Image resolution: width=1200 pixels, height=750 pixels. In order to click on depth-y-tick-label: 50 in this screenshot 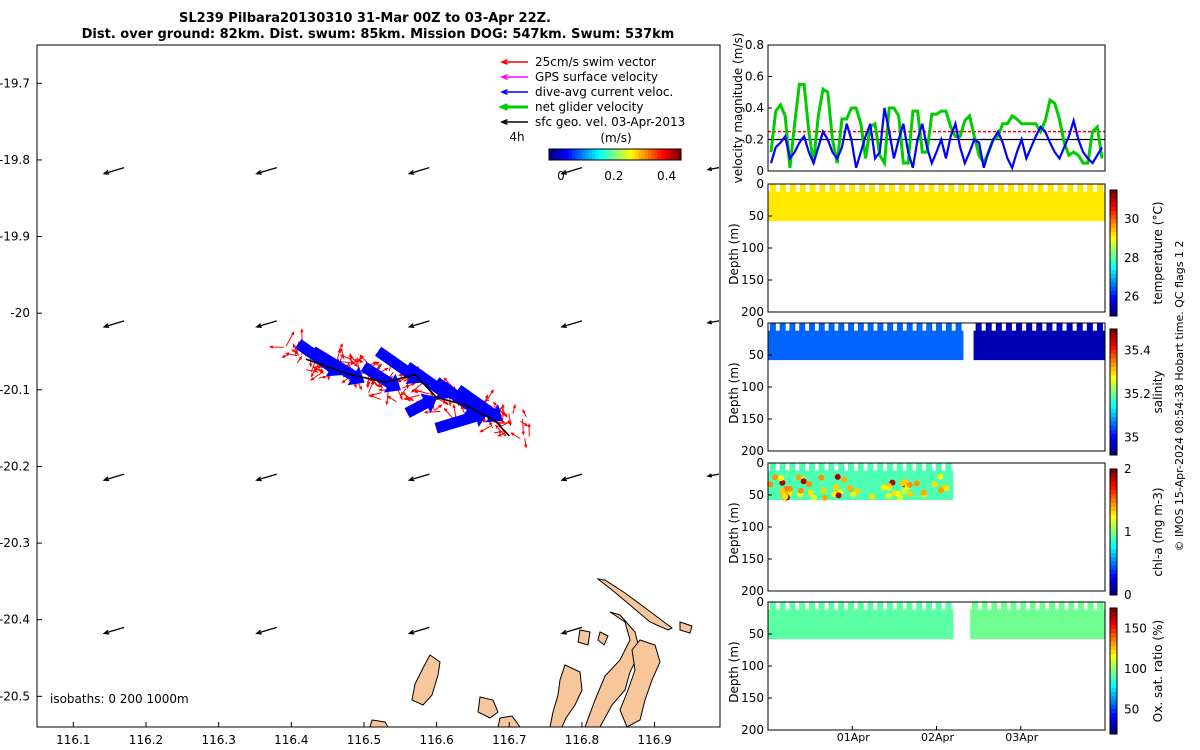, I will do `click(756, 216)`.